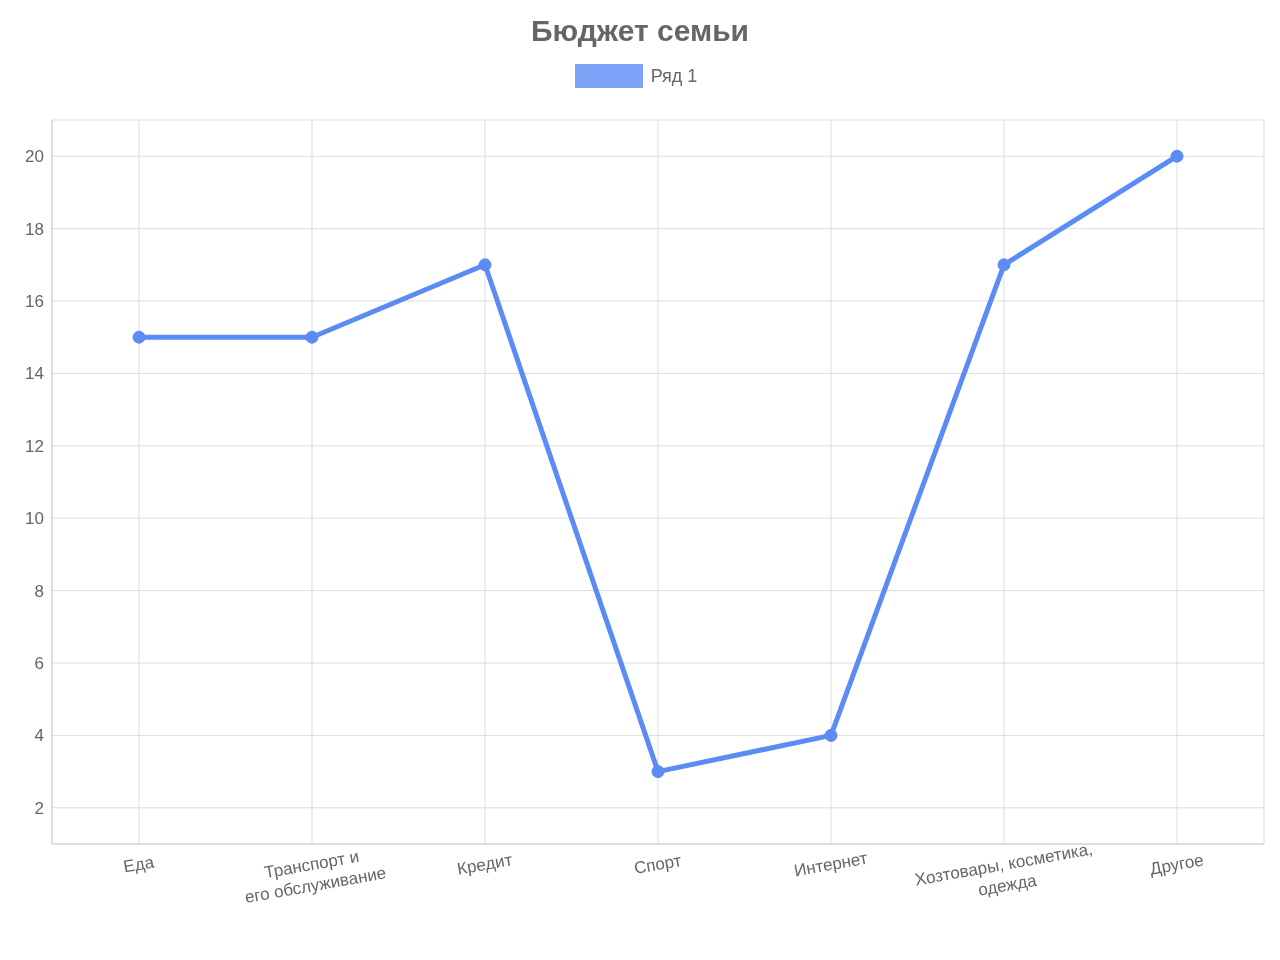 The image size is (1280, 960). What do you see at coordinates (484, 864) in the screenshot?
I see `x-tick-label: Кредит` at bounding box center [484, 864].